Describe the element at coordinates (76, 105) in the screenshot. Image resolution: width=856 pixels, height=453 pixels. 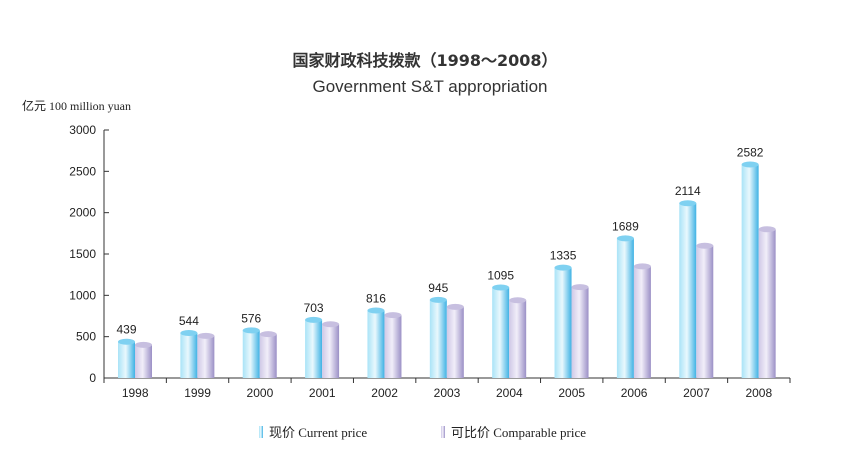
I see `y-axis-label: 亿元 100 million yuan` at that location.